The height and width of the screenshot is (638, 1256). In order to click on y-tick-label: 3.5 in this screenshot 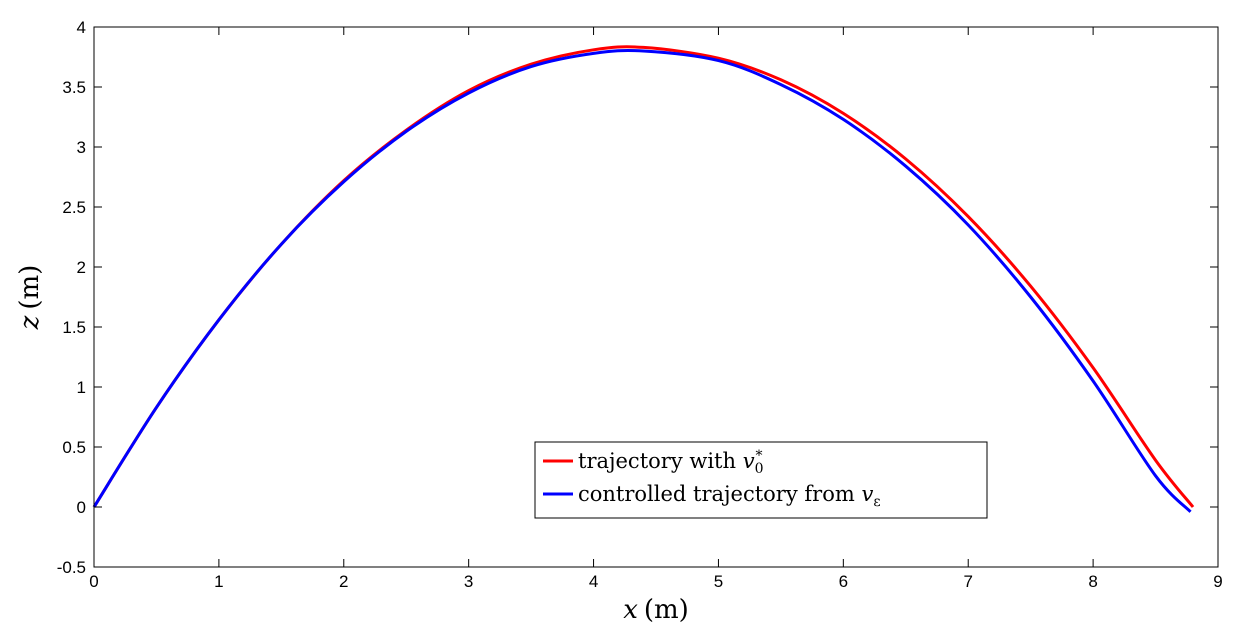, I will do `click(74, 87)`.